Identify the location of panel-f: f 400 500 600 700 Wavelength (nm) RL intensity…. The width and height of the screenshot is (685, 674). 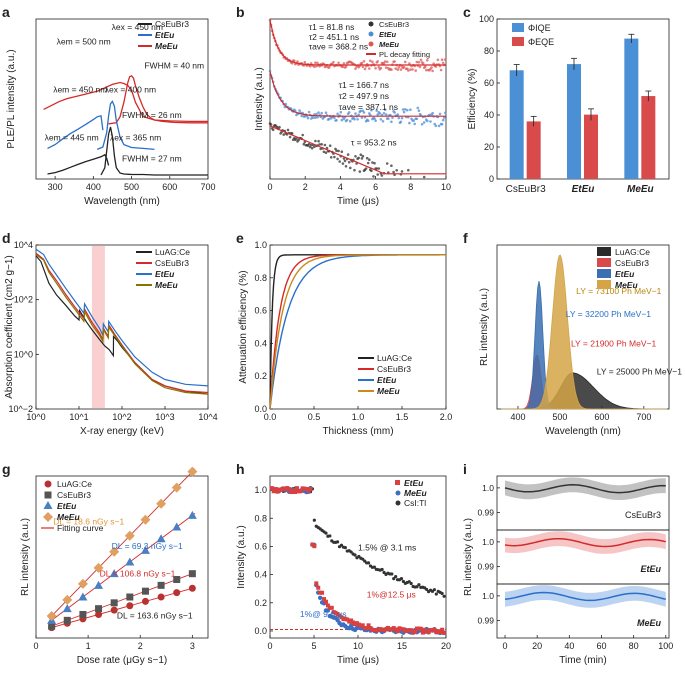
(572, 333).